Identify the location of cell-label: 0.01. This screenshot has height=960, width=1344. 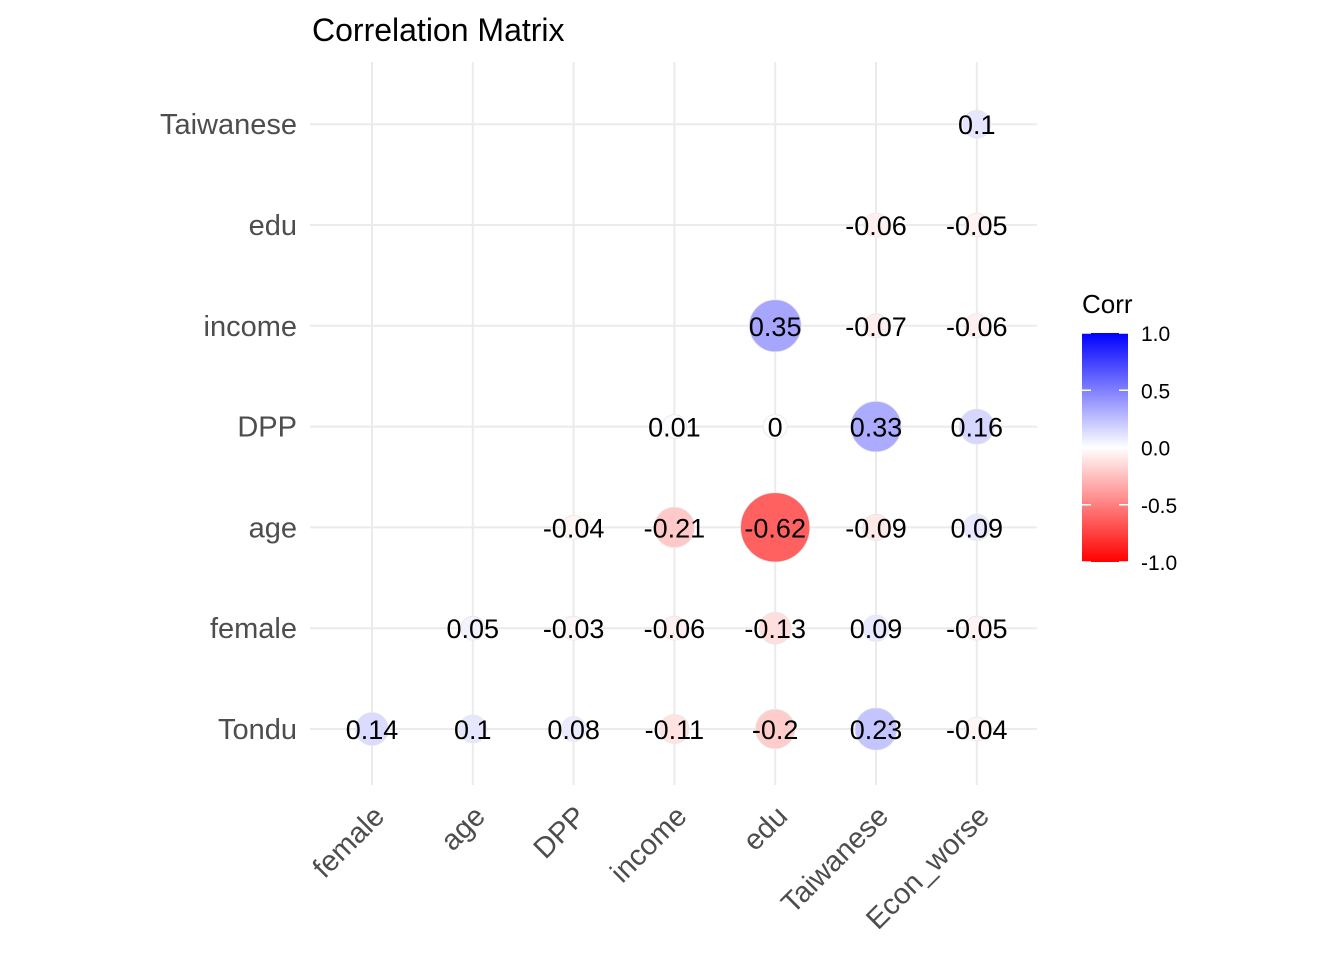
(674, 428).